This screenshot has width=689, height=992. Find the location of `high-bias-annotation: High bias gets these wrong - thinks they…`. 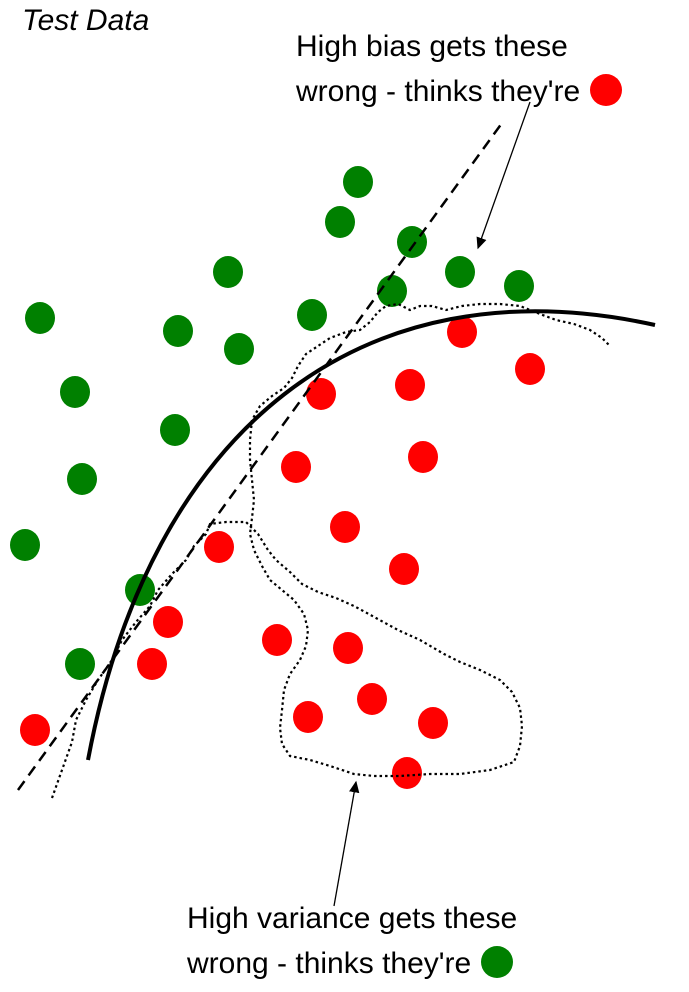

high-bias-annotation: High bias gets these wrong - thinks they… is located at coordinates (459, 69).